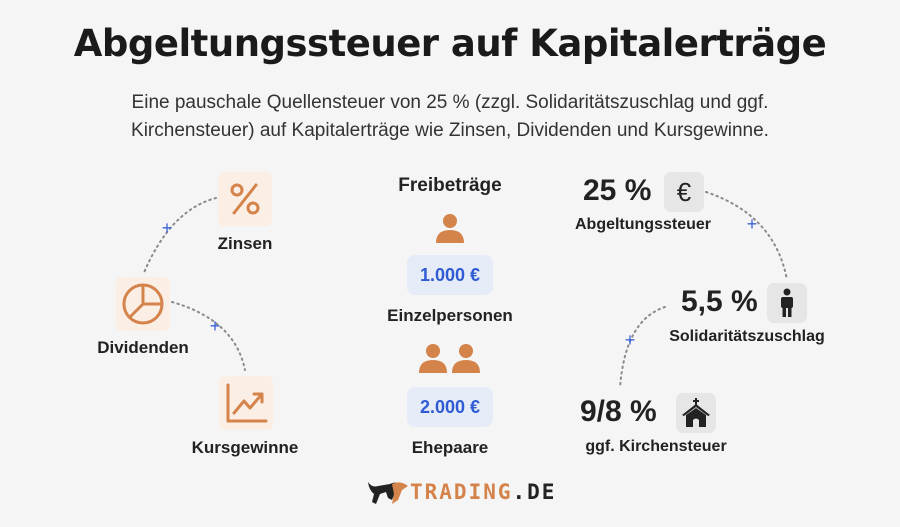  Describe the element at coordinates (245, 447) in the screenshot. I see `income-label-kursgewinne: Kursgewinne` at that location.